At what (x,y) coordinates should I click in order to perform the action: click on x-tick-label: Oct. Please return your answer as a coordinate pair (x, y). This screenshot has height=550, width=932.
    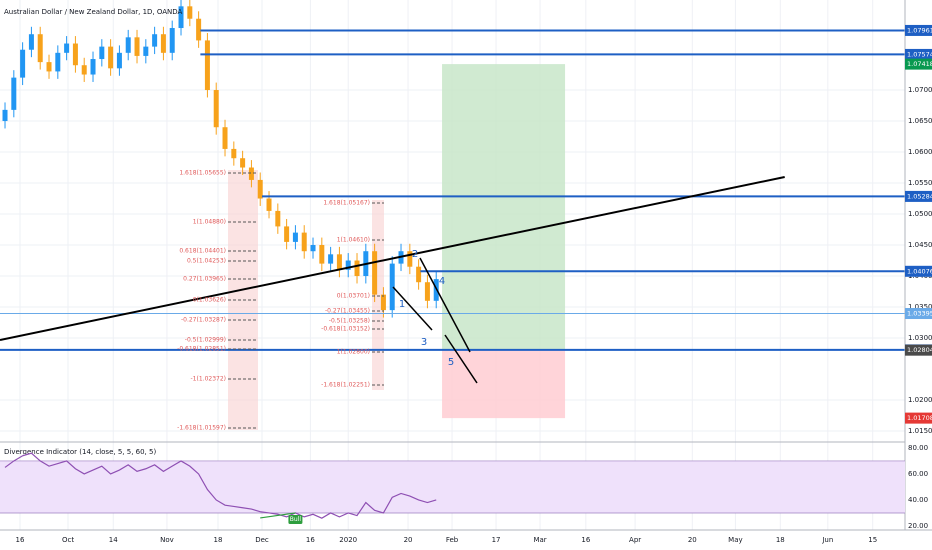
    Looking at the image, I should click on (68, 540).